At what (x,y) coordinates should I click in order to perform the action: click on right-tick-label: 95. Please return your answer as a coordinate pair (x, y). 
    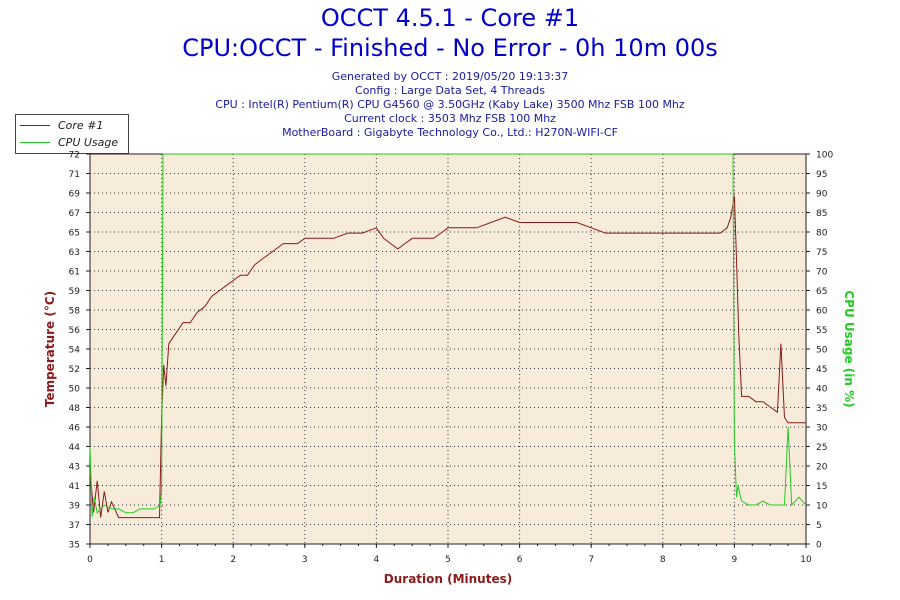
    Looking at the image, I should click on (821, 175).